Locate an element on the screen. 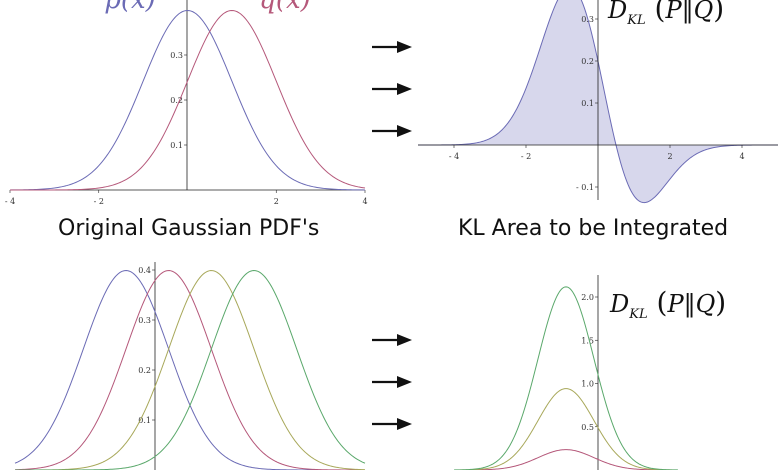 Image resolution: width=780 pixels, height=470 pixels. y-tick-label: 0.4 is located at coordinates (144, 270).